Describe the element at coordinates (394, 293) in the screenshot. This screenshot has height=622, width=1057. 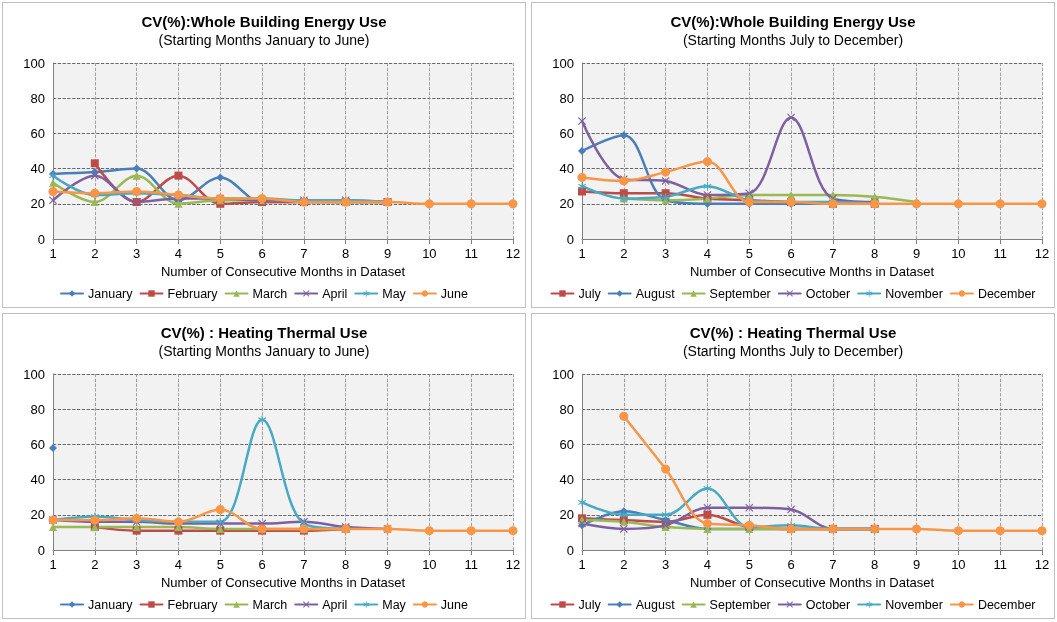
I see `legend-label: May` at that location.